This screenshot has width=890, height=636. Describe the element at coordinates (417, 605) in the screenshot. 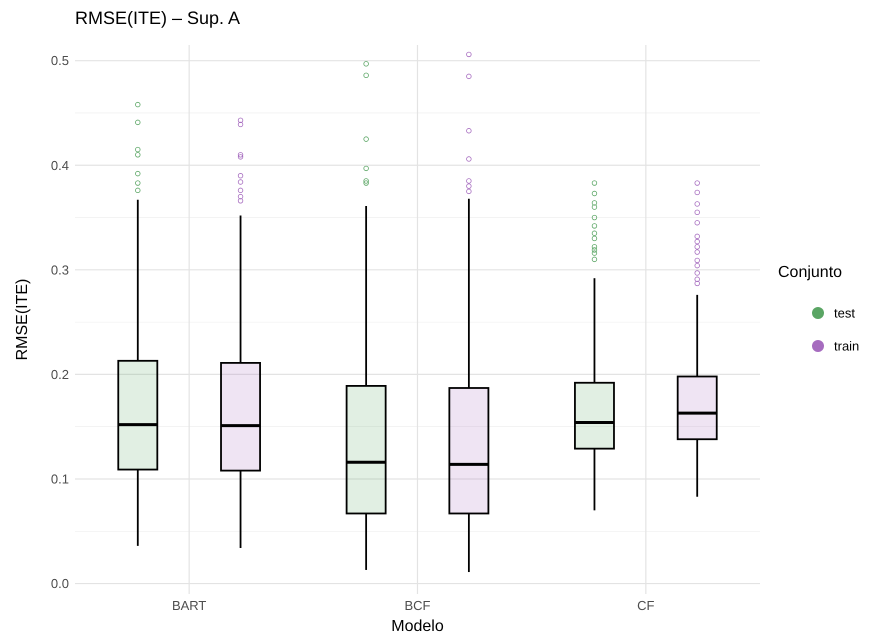

I see `x-tick-label: BCF` at that location.